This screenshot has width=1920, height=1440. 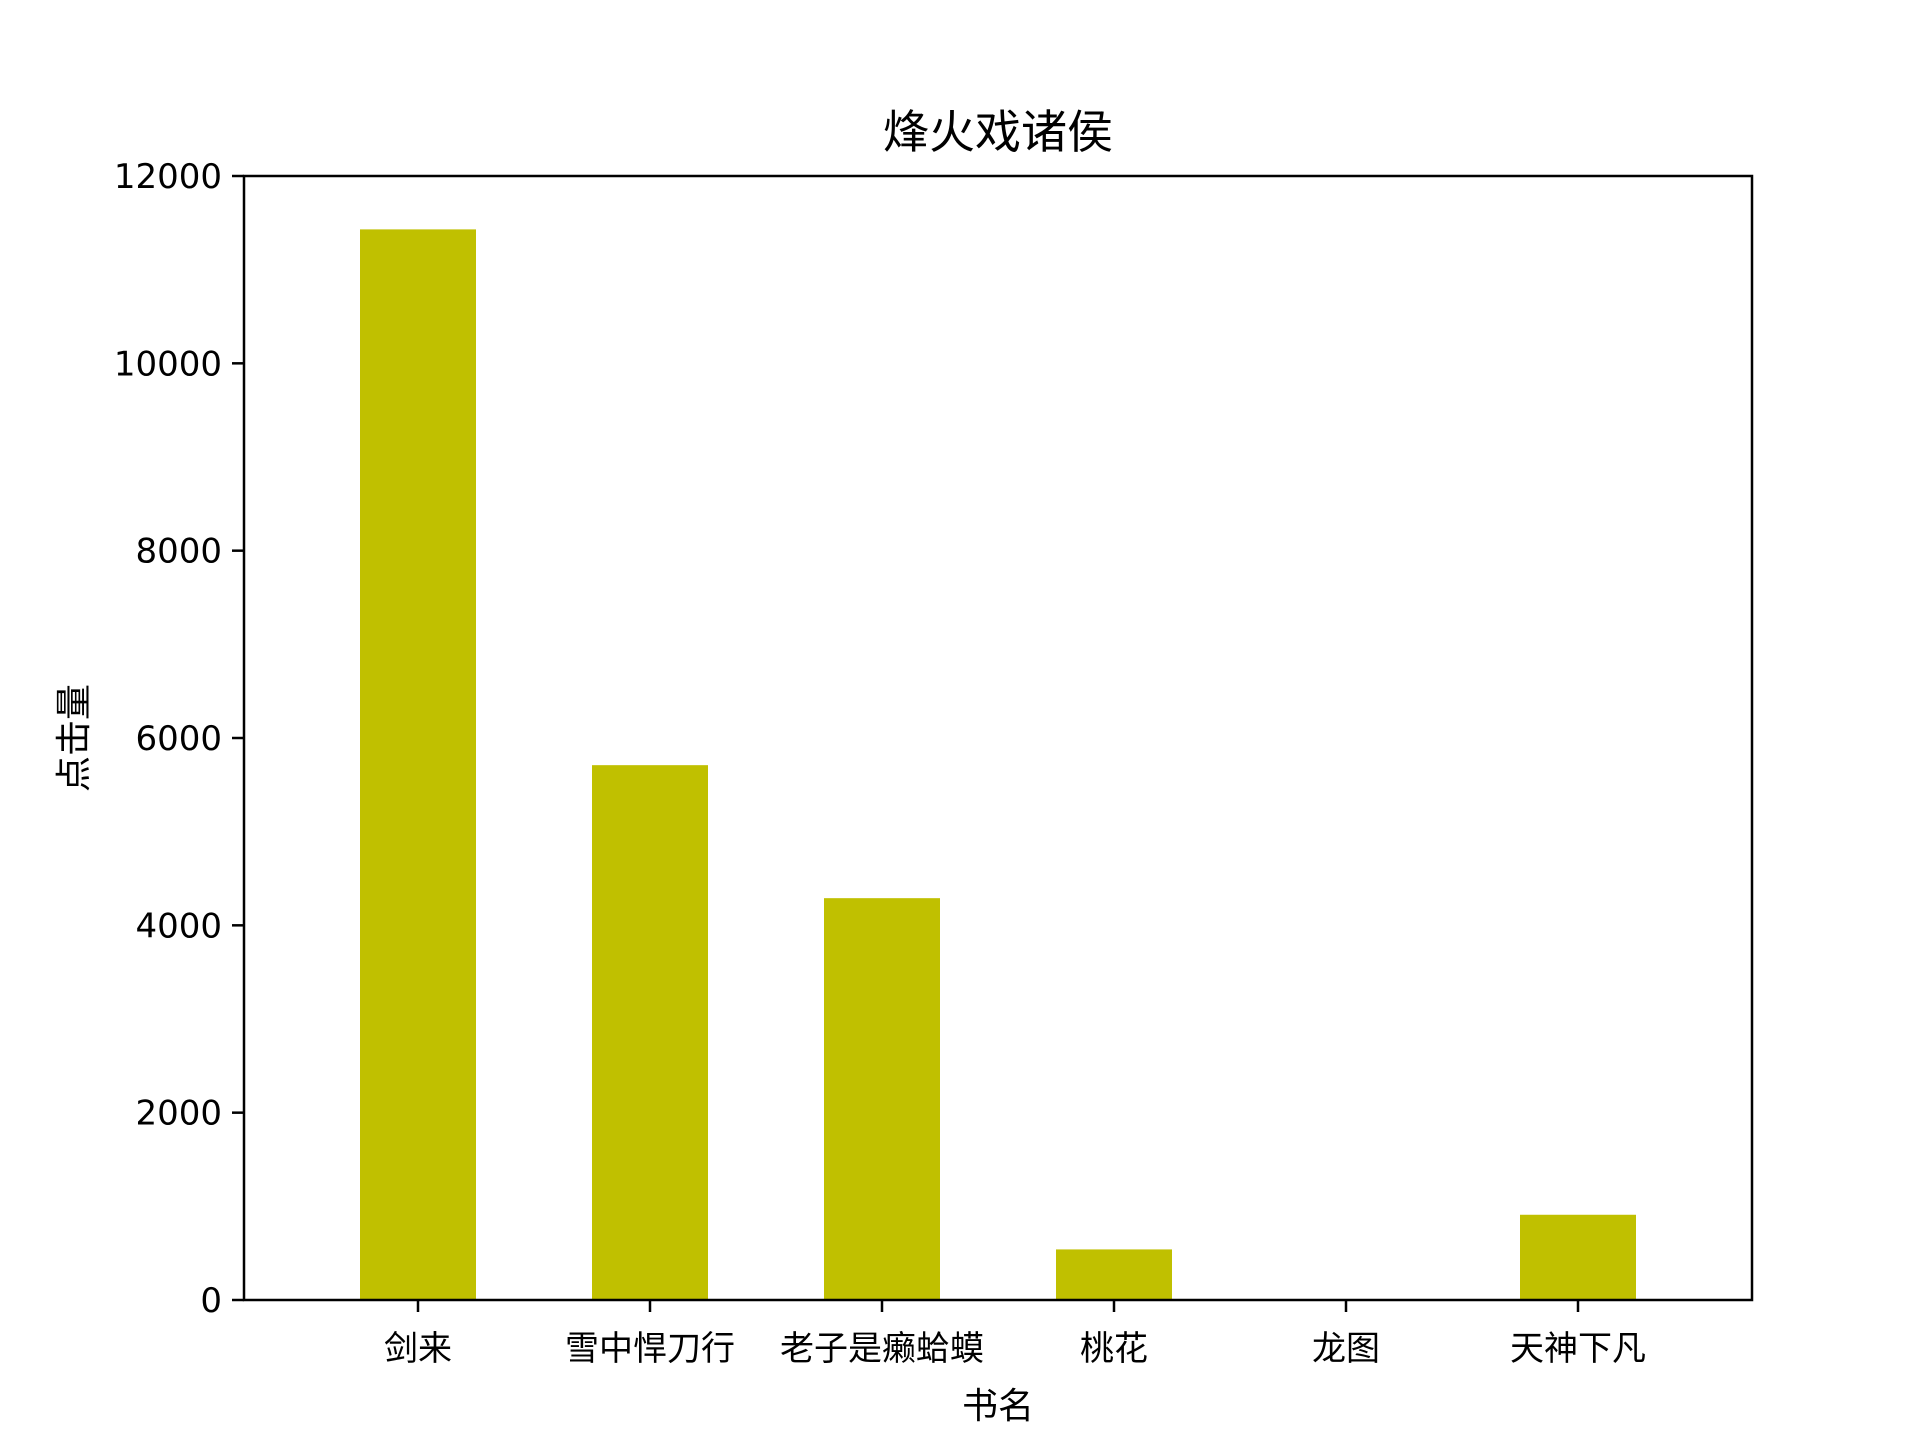 I want to click on y-tick-label-1: 2000, so click(x=178, y=1114).